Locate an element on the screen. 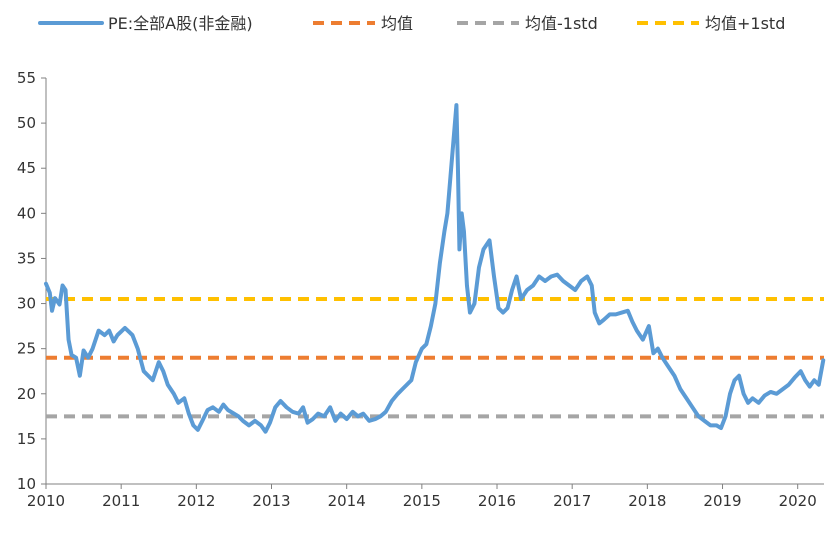  x-tick-label: 2011 is located at coordinates (121, 501).